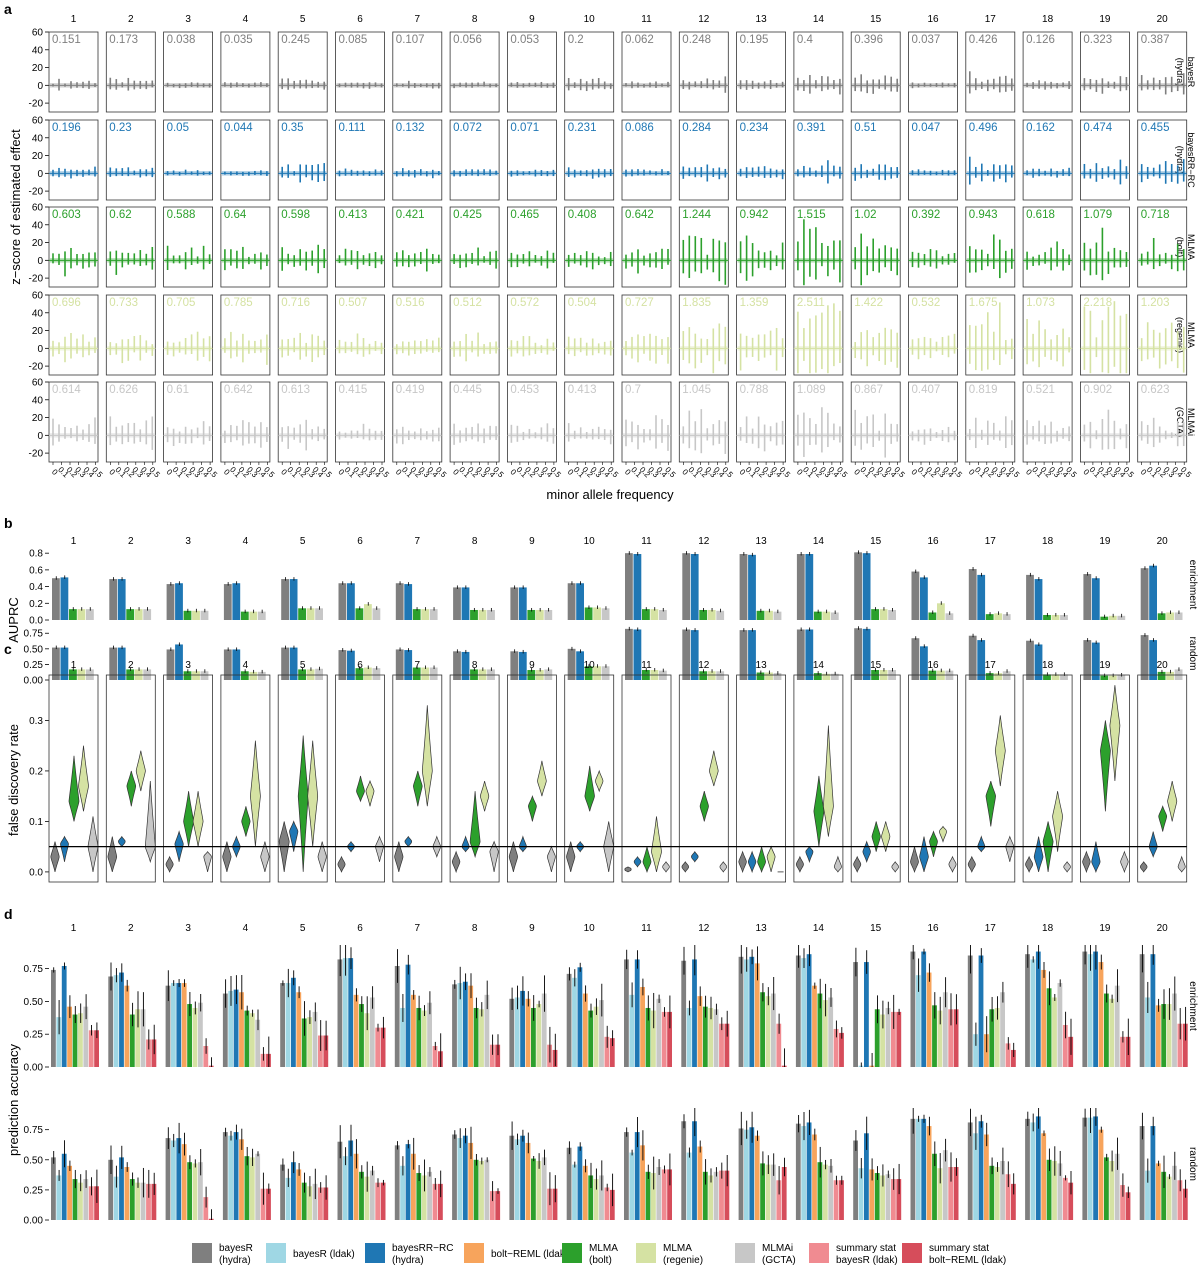 This screenshot has height=1280, width=1203. I want to click on violin-bayesRR_RC, so click(752, 862).